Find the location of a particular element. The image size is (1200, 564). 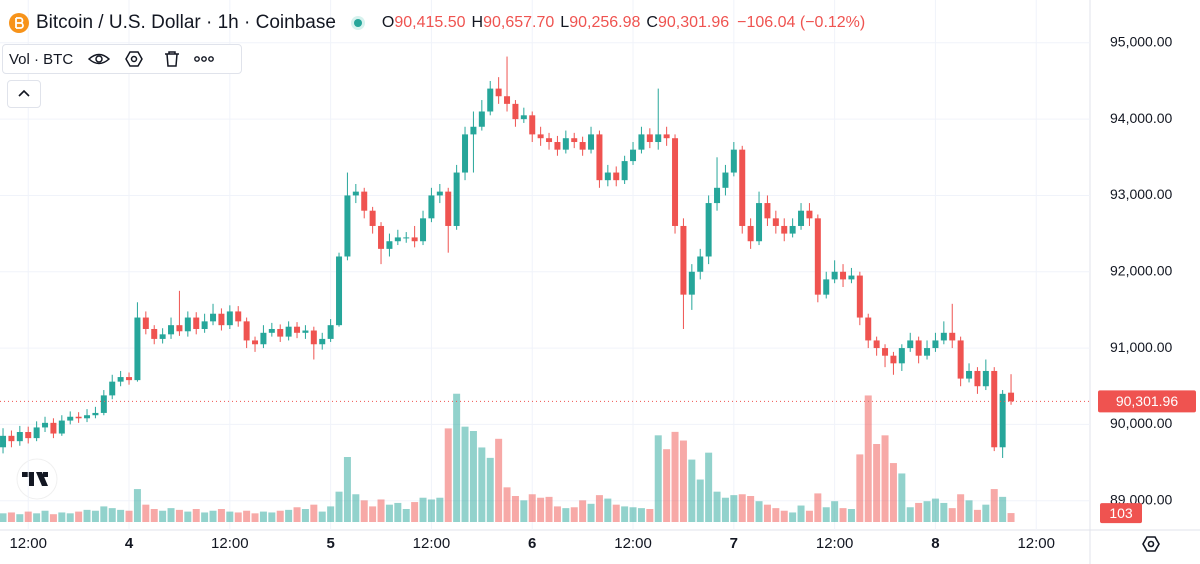

legend-value: 90,415.50 is located at coordinates (430, 22).